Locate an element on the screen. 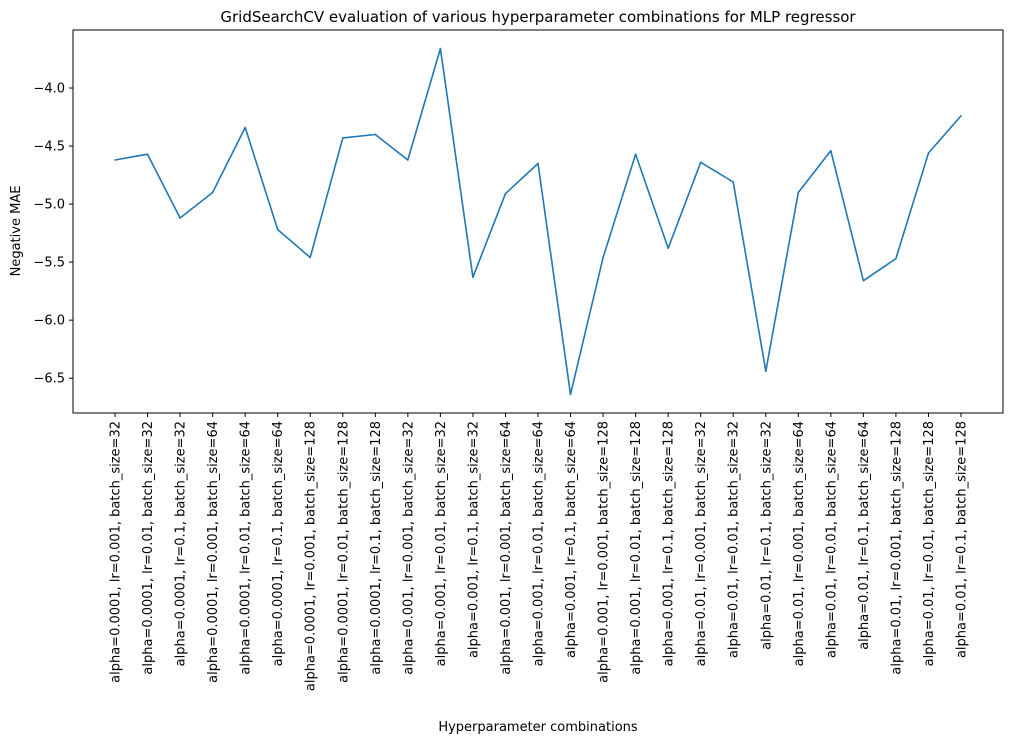 The width and height of the screenshot is (1013, 748). y-tick-label: −4.0 is located at coordinates (49, 89).